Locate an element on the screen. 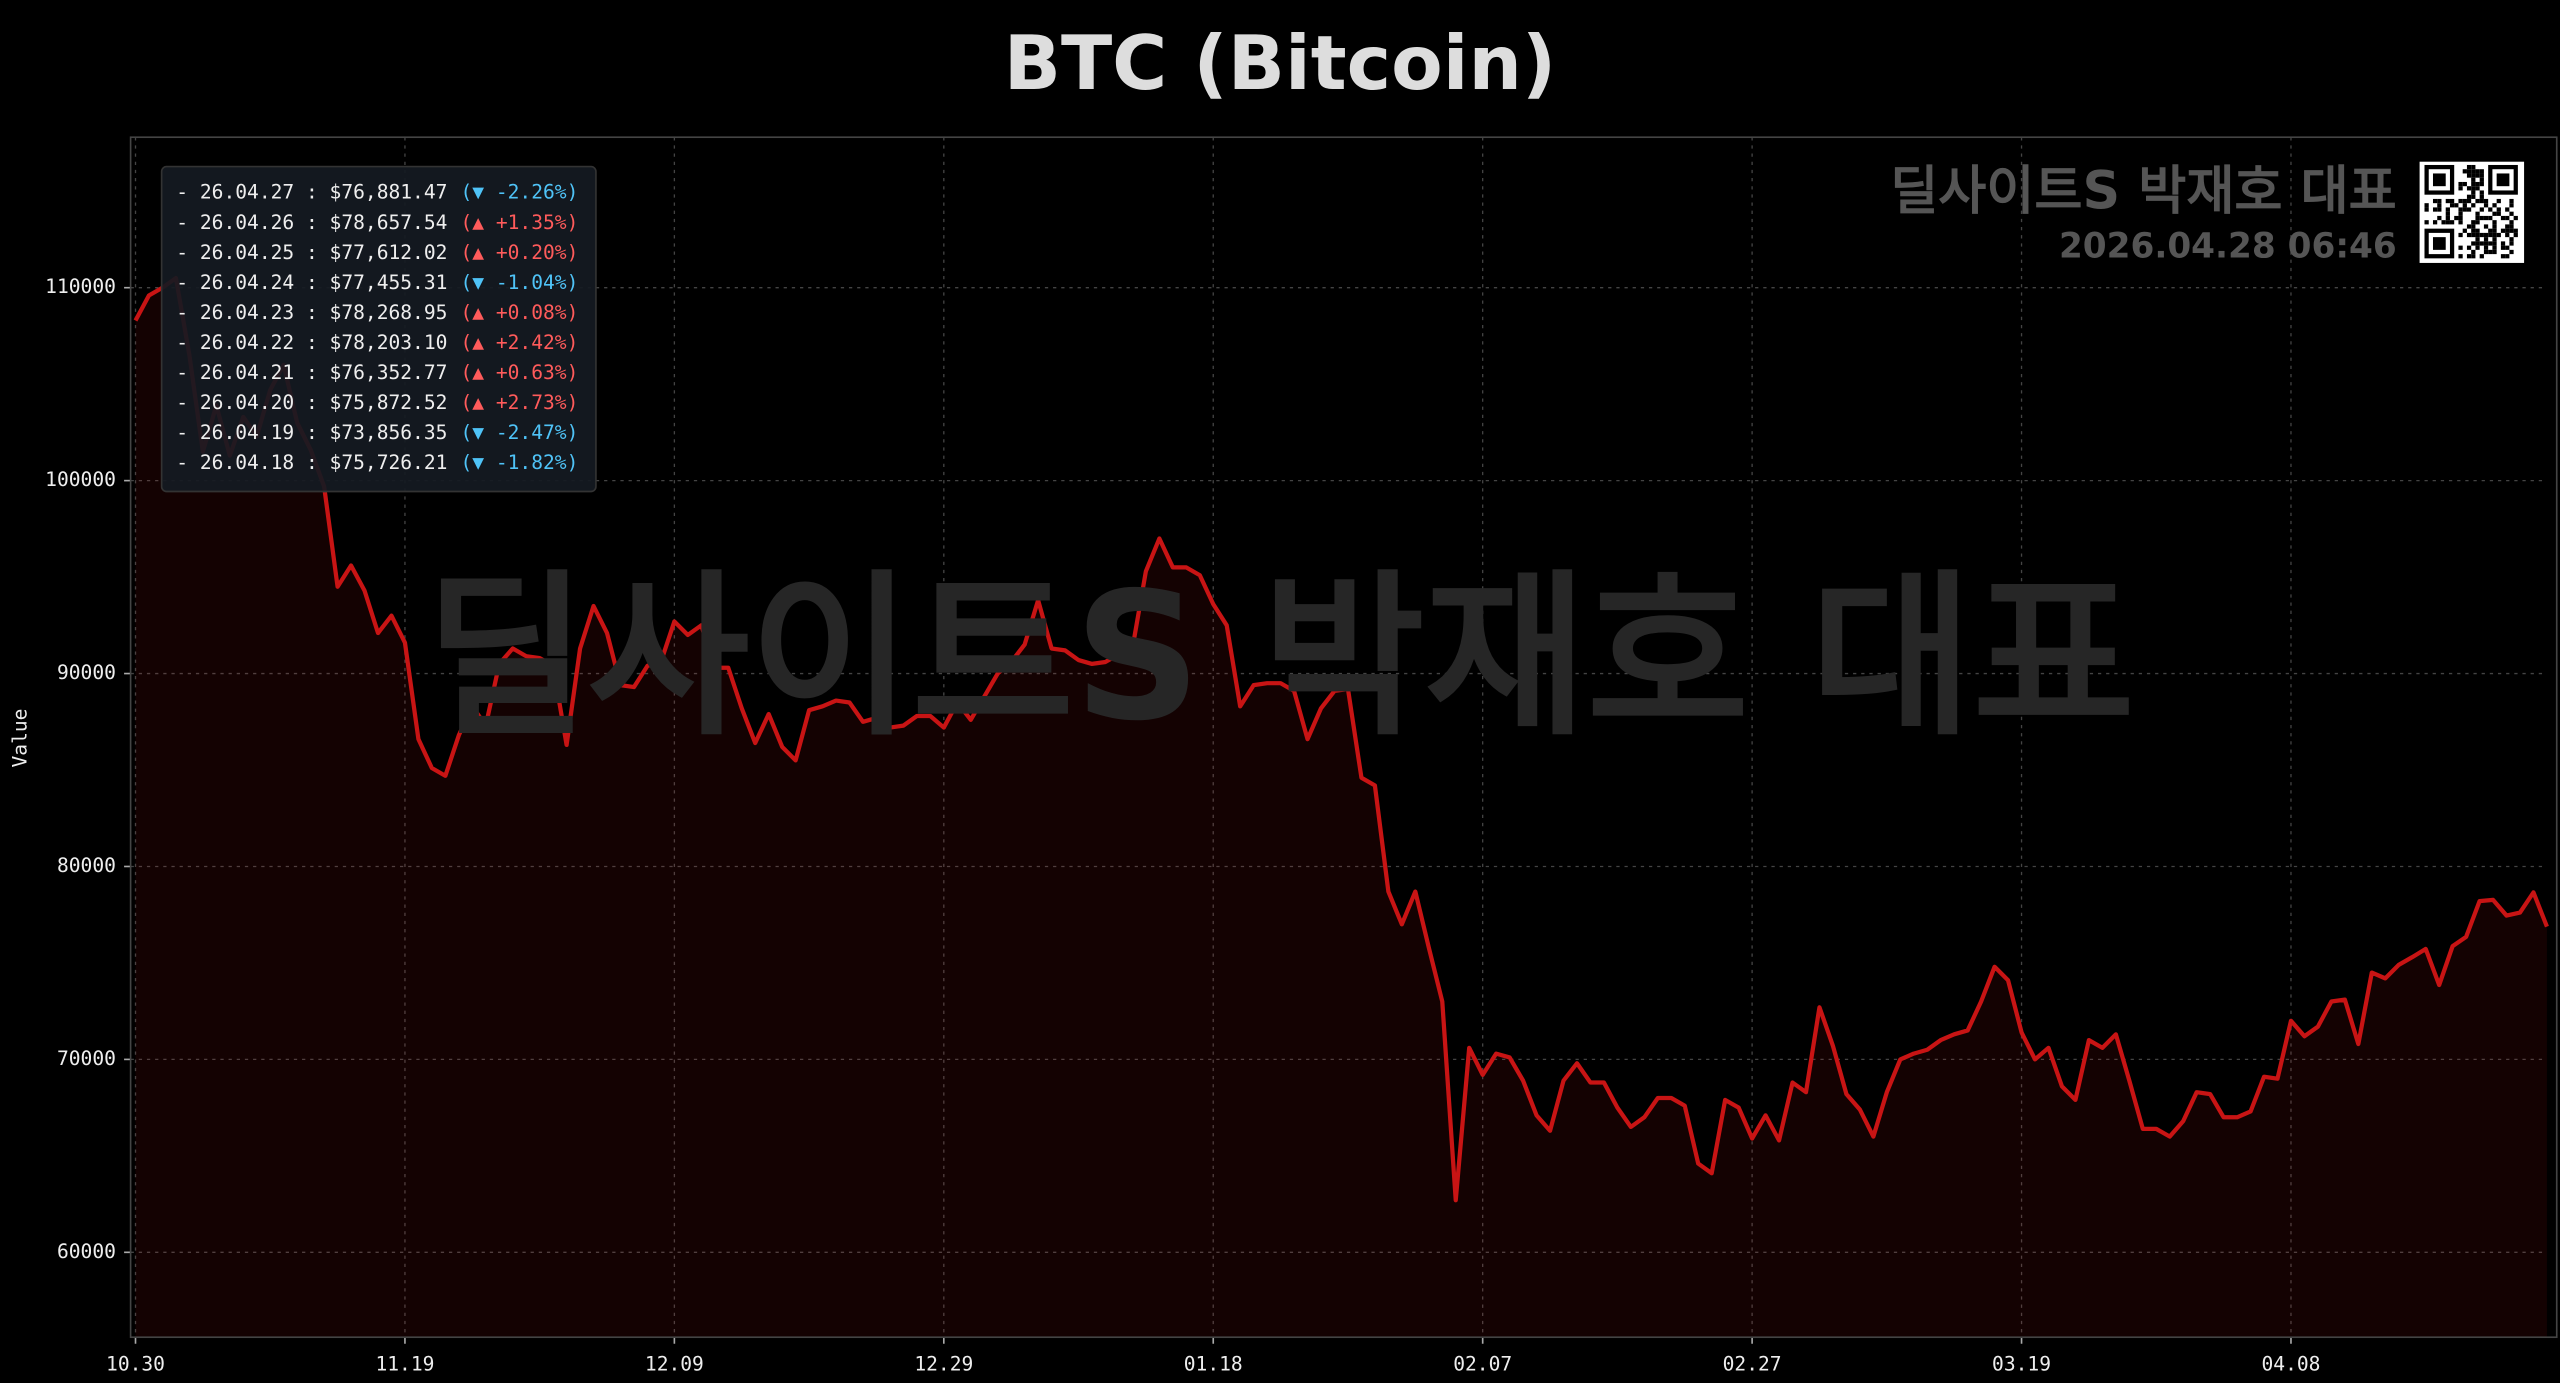 This screenshot has width=2560, height=1383. info-text: - 26.04.21 : $76,352.77 is located at coordinates (311, 371).